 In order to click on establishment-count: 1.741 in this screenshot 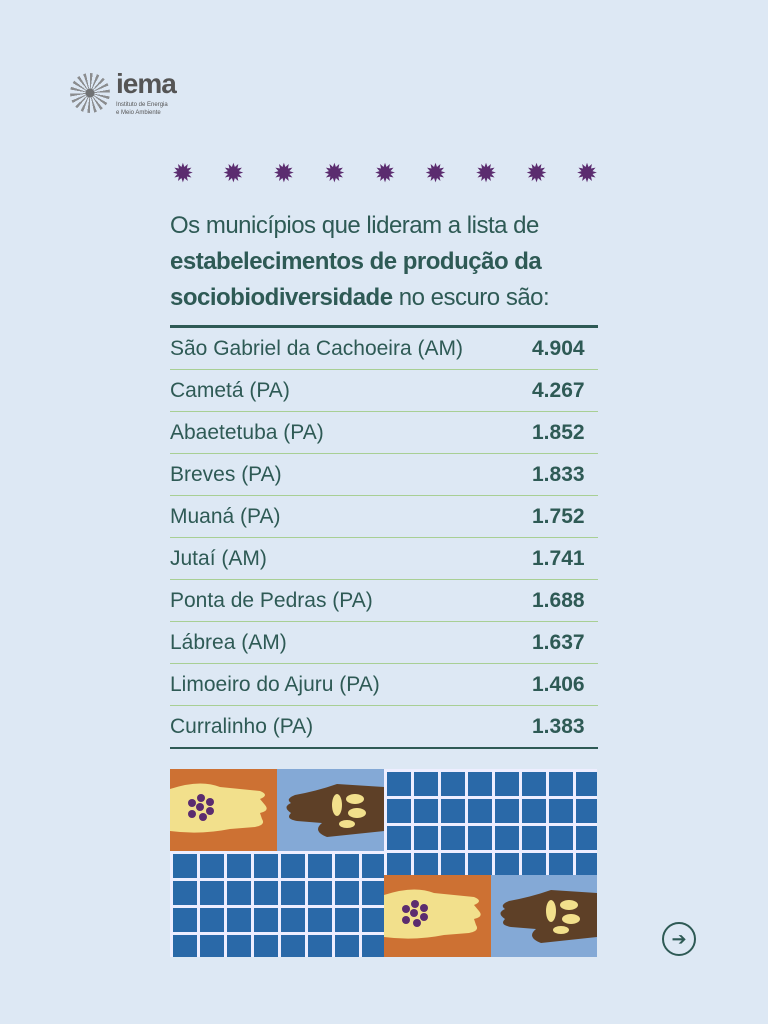, I will do `click(558, 558)`.